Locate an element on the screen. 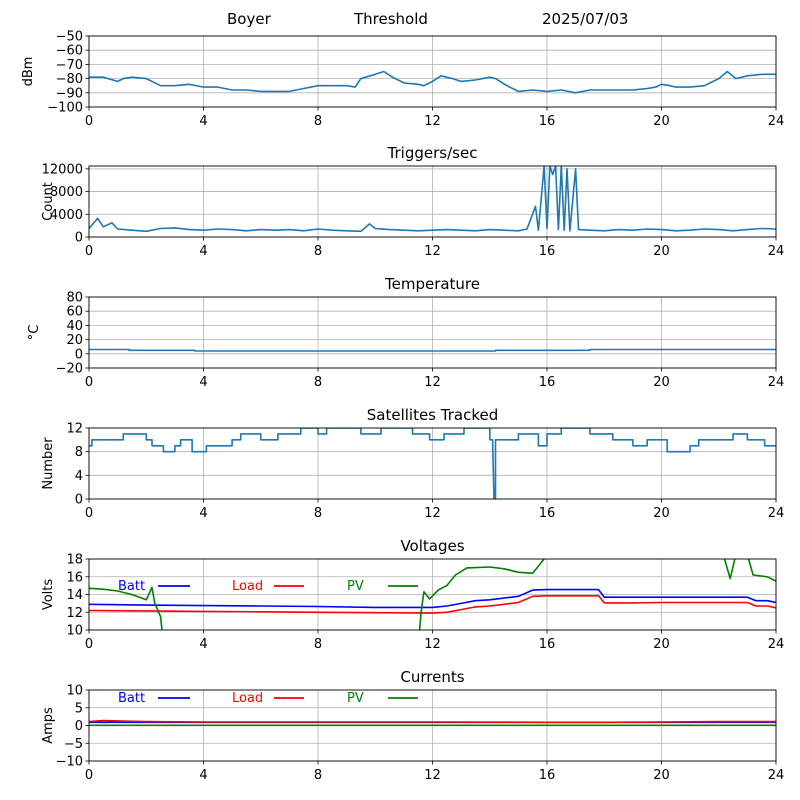  header-date-label: 2025/07/03 is located at coordinates (585, 19).